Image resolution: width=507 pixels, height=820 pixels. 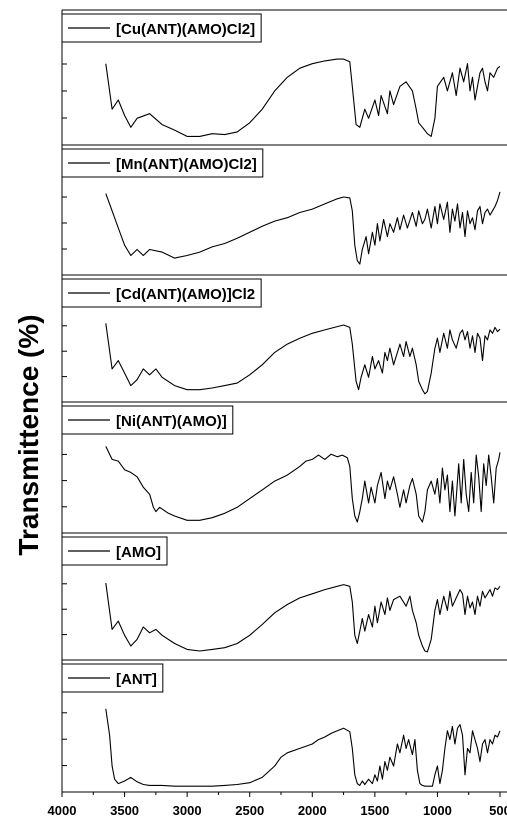 What do you see at coordinates (112, 678) in the screenshot?
I see `legend: [ANT]` at bounding box center [112, 678].